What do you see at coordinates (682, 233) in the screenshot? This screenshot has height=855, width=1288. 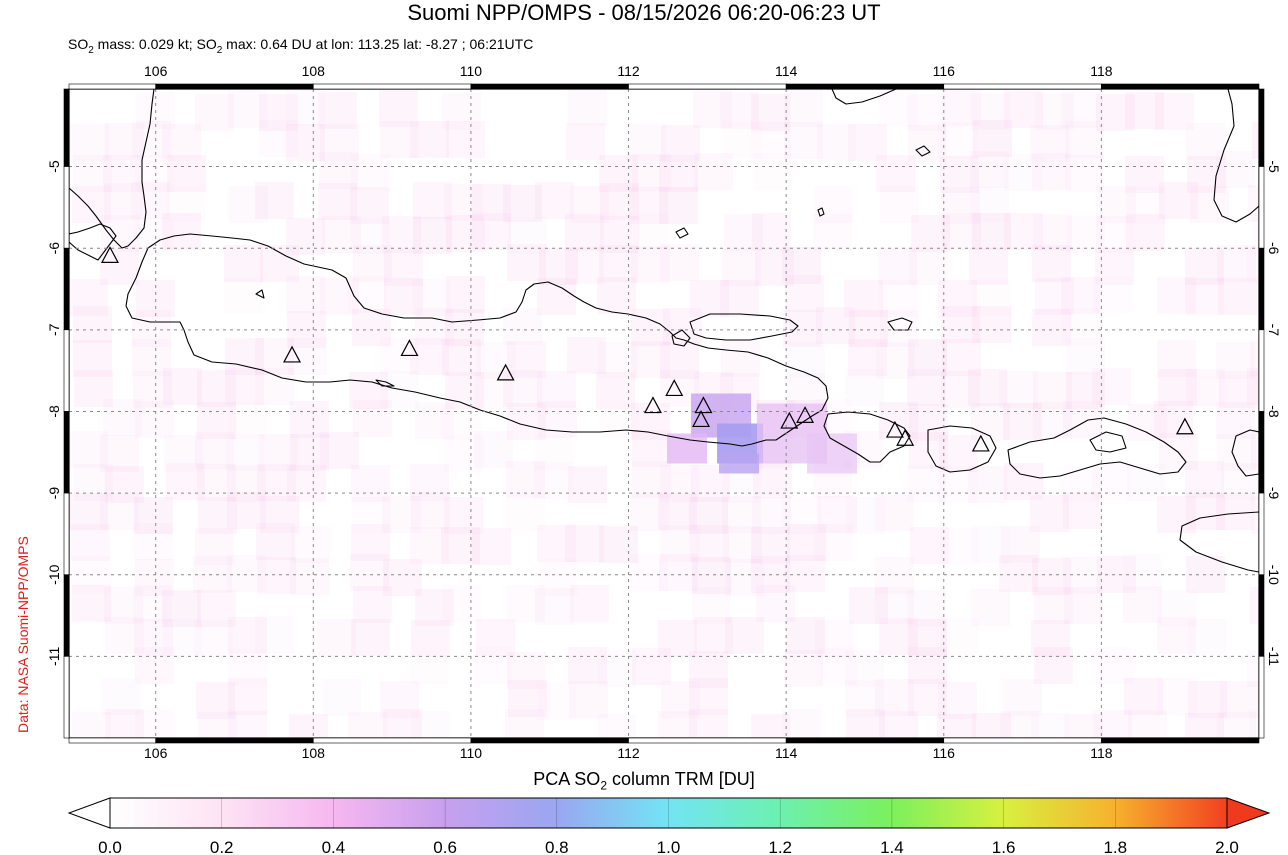 I see `island-karimunjawa` at bounding box center [682, 233].